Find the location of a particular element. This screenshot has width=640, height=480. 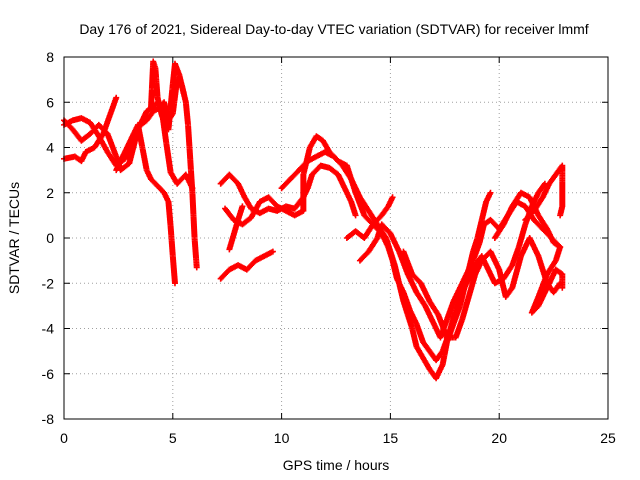

series-track-n is located at coordinates (528, 252).